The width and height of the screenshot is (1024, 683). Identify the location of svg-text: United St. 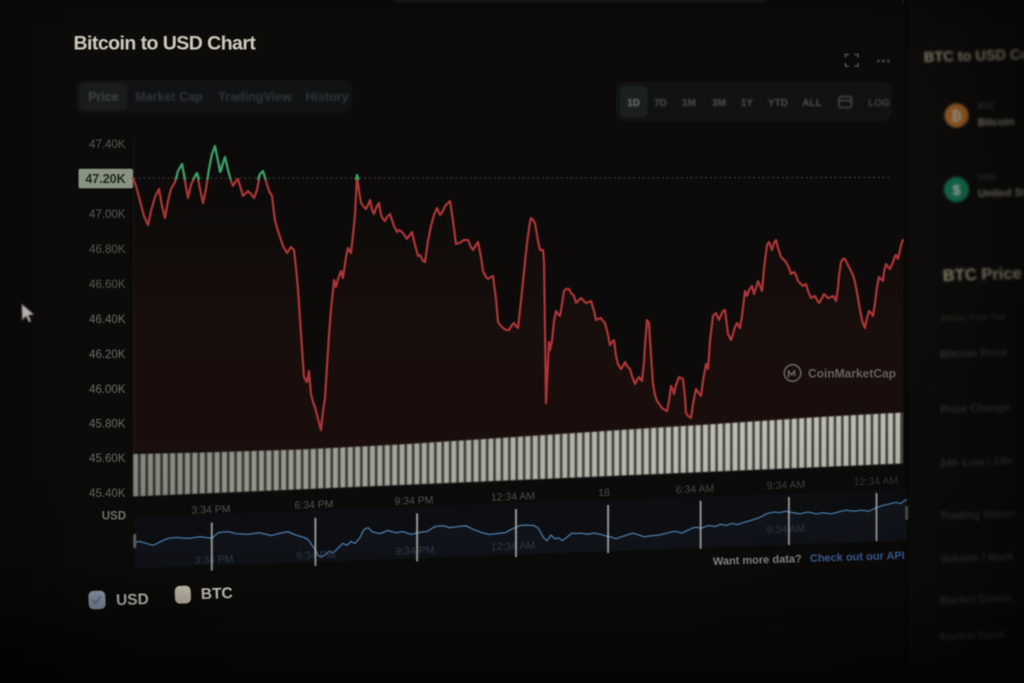
(1001, 193).